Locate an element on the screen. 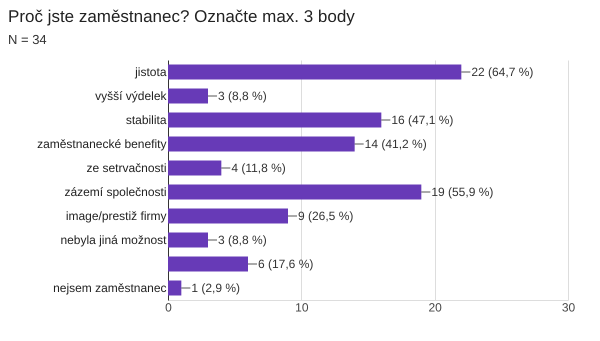 Image resolution: width=600 pixels, height=341 pixels. y-tick-label: nebyla jiná možnost is located at coordinates (114, 240).